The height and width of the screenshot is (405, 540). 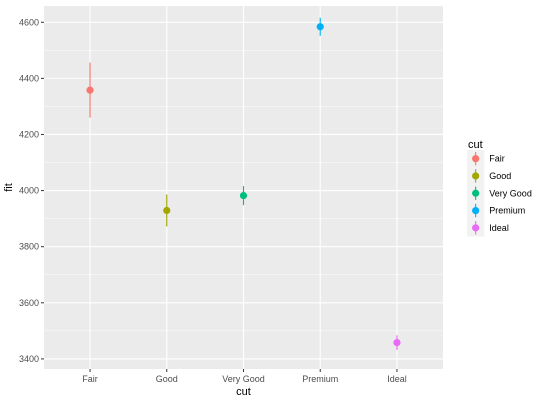 What do you see at coordinates (90, 379) in the screenshot?
I see `x-tick-label: Fair` at bounding box center [90, 379].